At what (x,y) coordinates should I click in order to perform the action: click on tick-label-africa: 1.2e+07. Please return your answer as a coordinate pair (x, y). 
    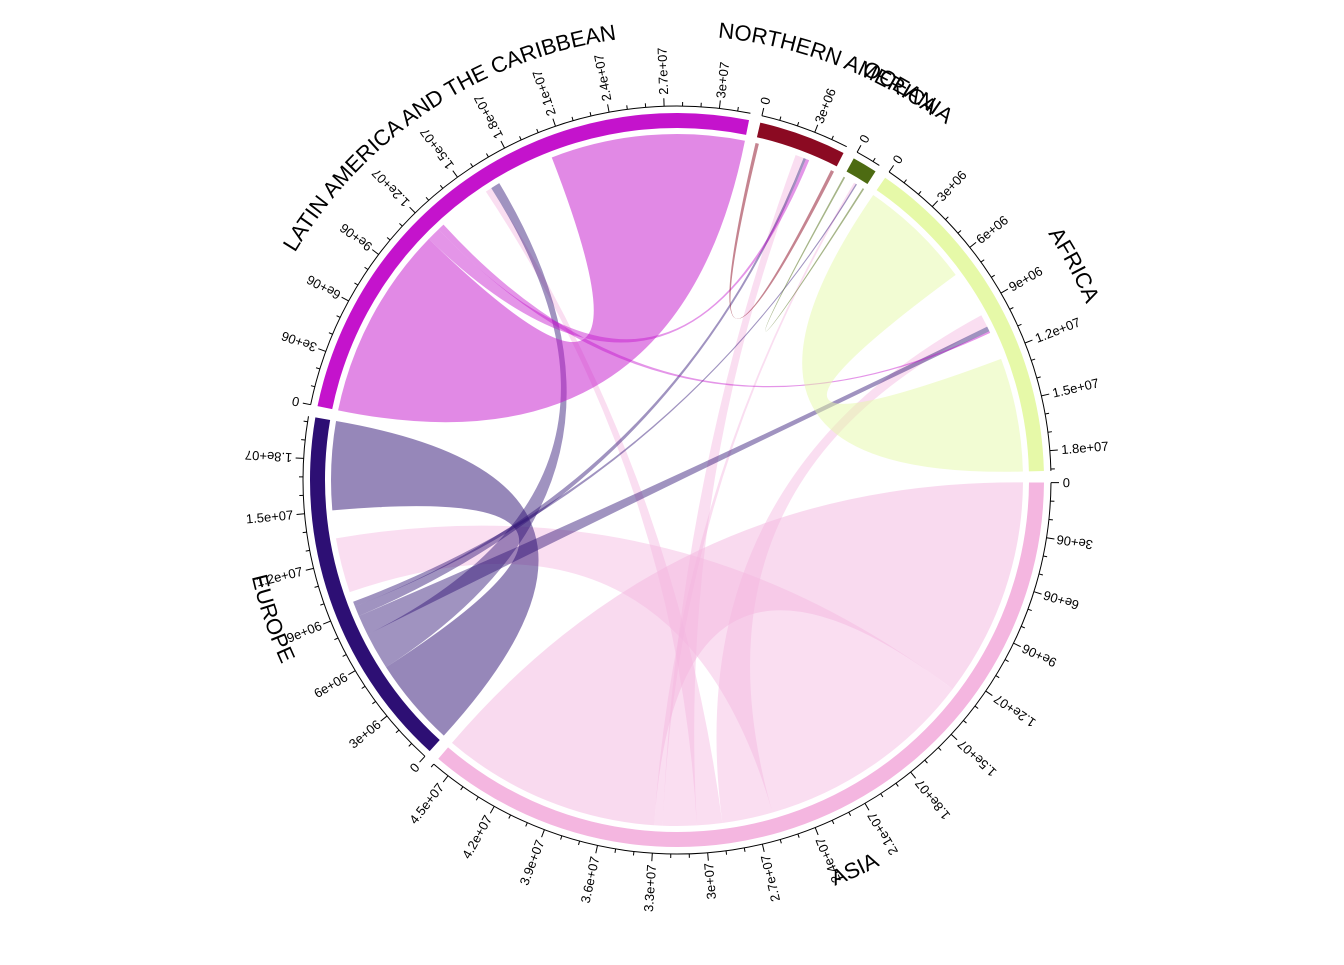
    Looking at the image, I should click on (1058, 329).